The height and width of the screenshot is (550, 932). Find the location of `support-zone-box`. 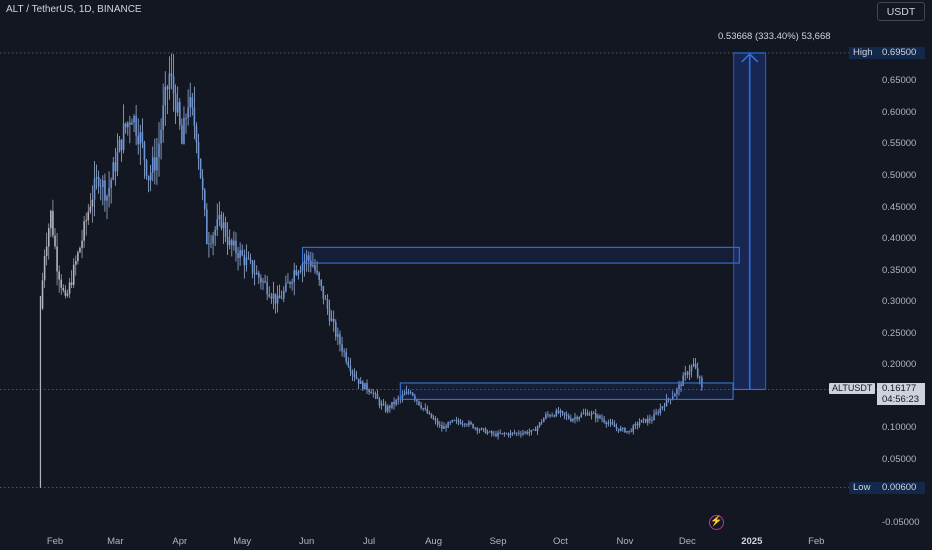

support-zone-box is located at coordinates (566, 391).